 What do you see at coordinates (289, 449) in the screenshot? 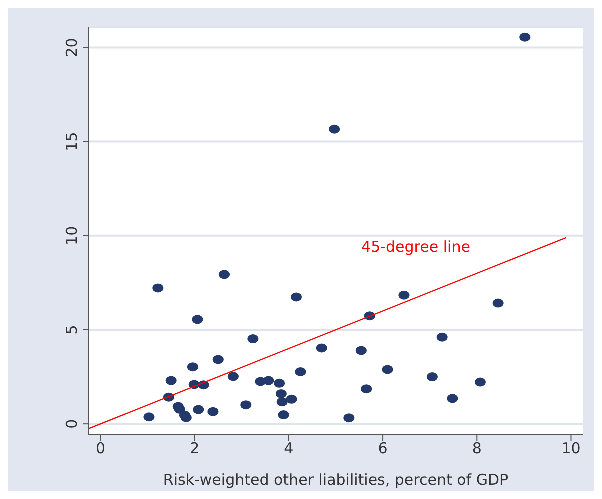
I see `x-tick-label: 4` at bounding box center [289, 449].